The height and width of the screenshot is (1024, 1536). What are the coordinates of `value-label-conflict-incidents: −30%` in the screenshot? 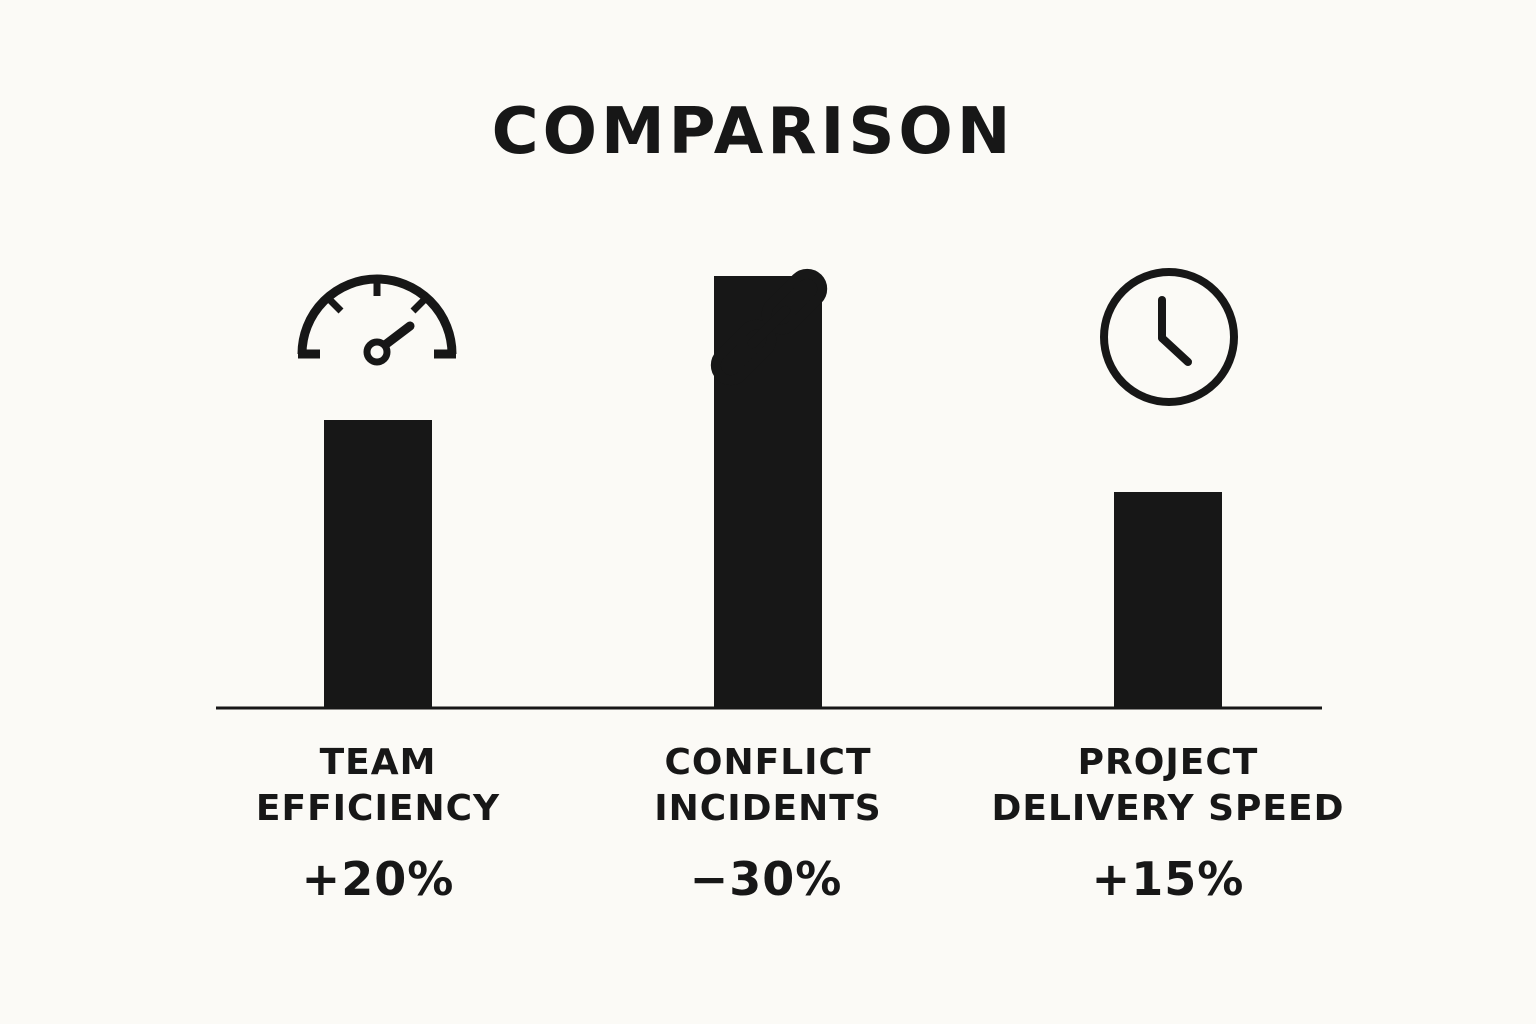 It's located at (766, 879).